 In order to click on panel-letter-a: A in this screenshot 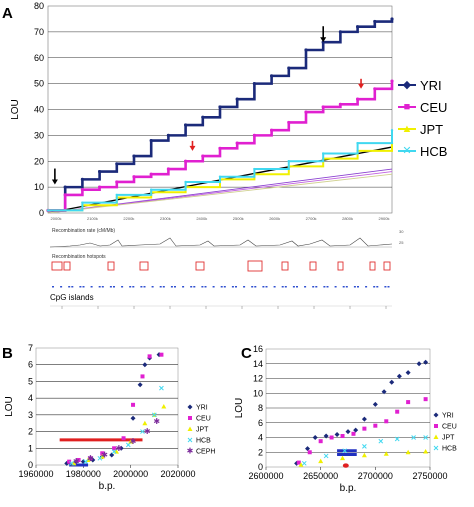, I will do `click(7, 13)`.